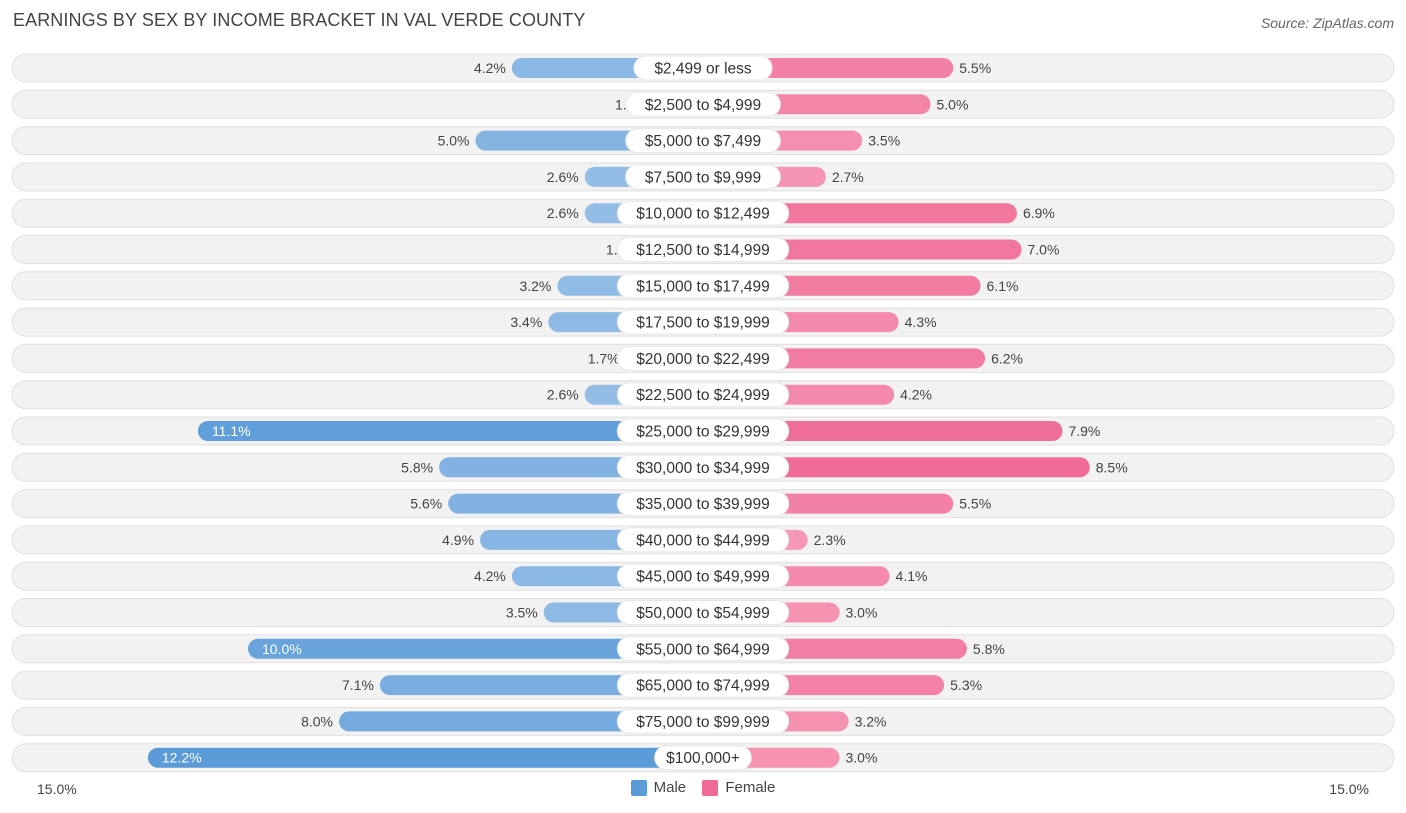 This screenshot has height=813, width=1406. What do you see at coordinates (830, 540) in the screenshot?
I see `female-value-label: 2.3%` at bounding box center [830, 540].